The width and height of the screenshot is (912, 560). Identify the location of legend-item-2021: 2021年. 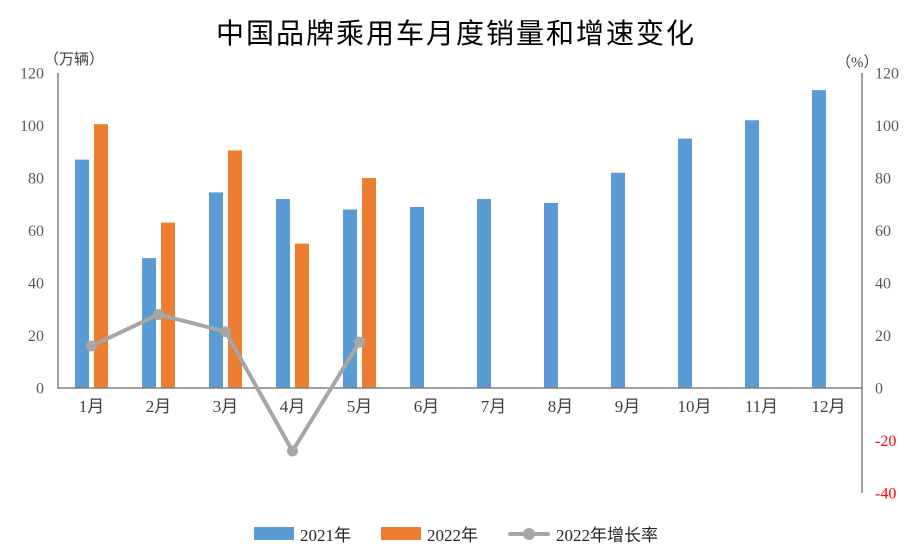
(302, 533).